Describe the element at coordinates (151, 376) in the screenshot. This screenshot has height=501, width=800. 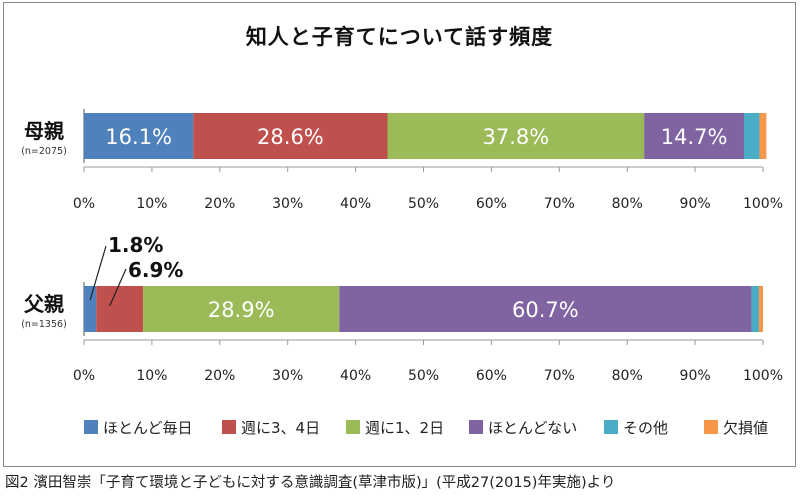
I see `tick-label-1-1: 10%` at that location.